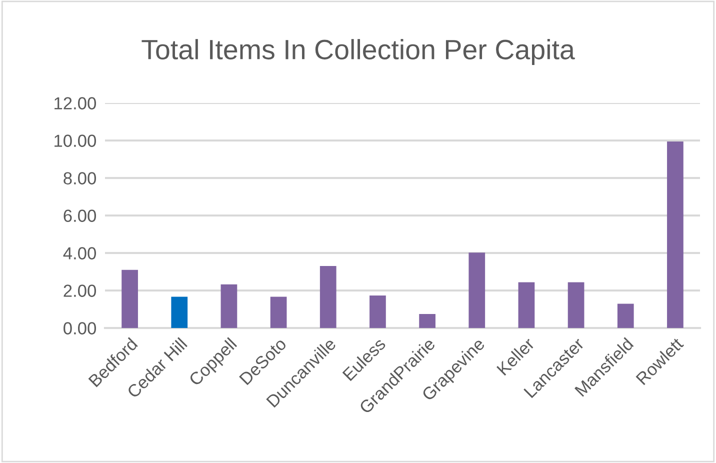 The width and height of the screenshot is (716, 463). I want to click on y-tick-label: 4.00, so click(79, 253).